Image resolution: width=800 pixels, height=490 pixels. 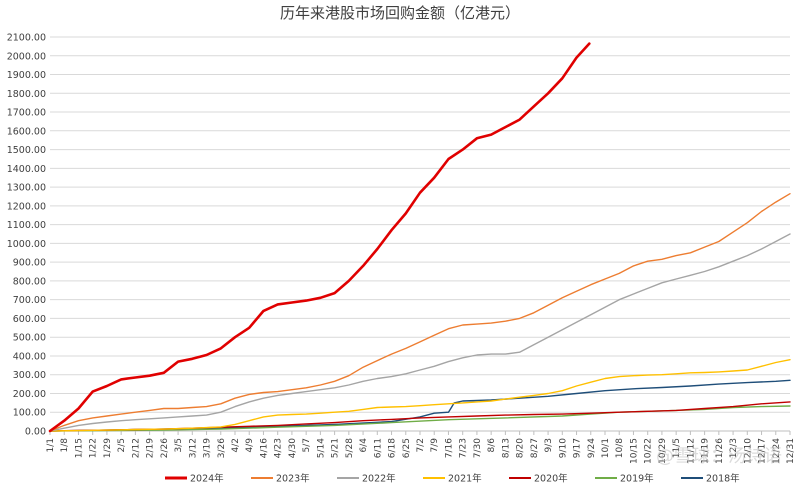 What do you see at coordinates (179, 445) in the screenshot?
I see `x-tick-label: 3/5` at bounding box center [179, 445].